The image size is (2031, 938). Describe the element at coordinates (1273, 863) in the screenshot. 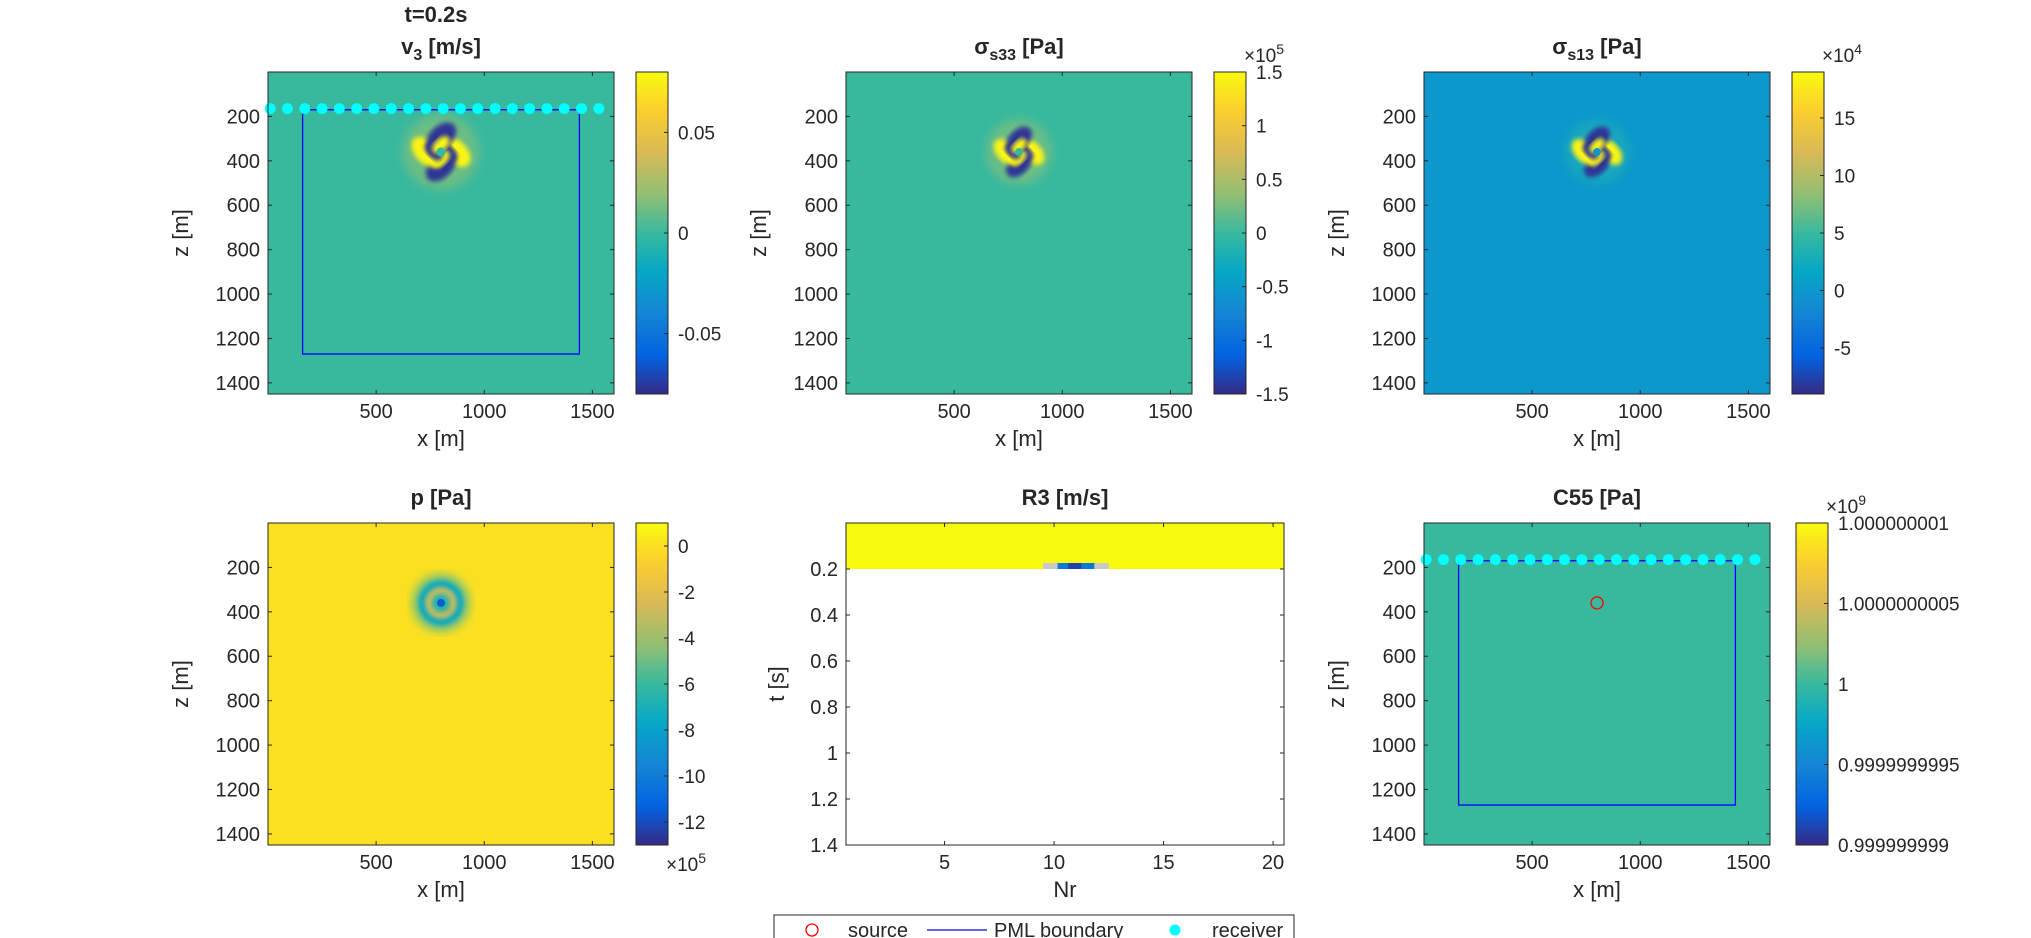

I see `x-tick-label: 20` at that location.